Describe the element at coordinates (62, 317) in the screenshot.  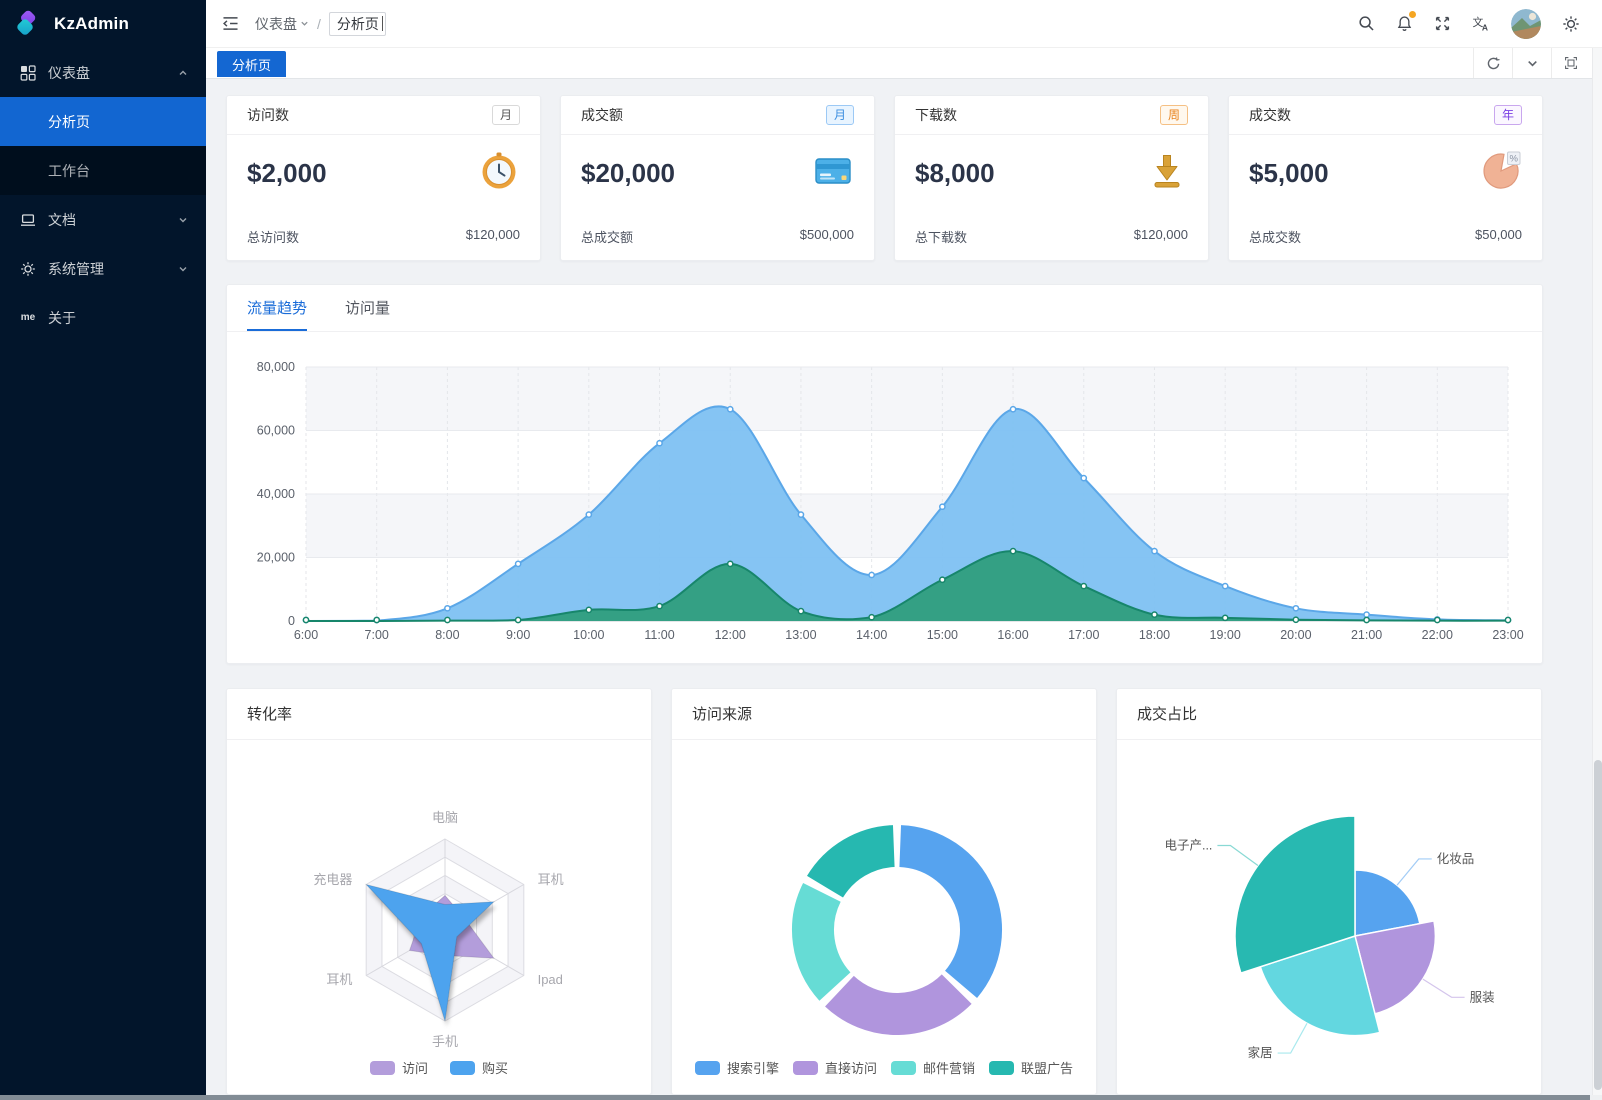
I see `sidebar-item-label: 关于` at that location.